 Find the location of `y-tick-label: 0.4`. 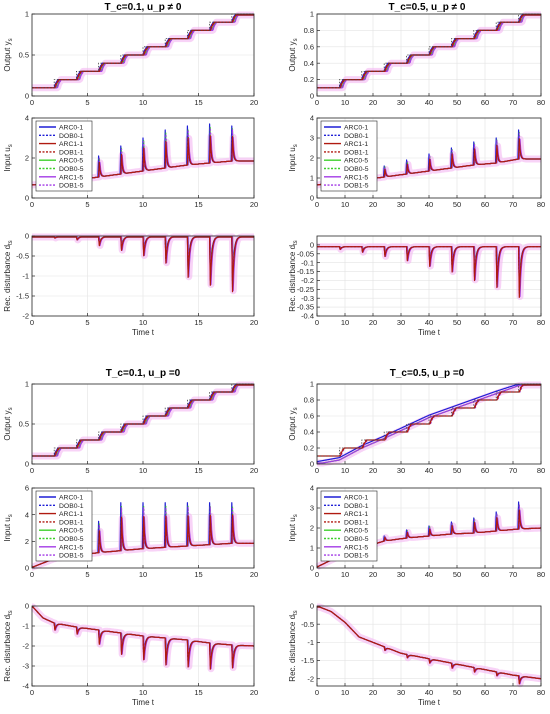

y-tick-label: 0.4 is located at coordinates (309, 63).